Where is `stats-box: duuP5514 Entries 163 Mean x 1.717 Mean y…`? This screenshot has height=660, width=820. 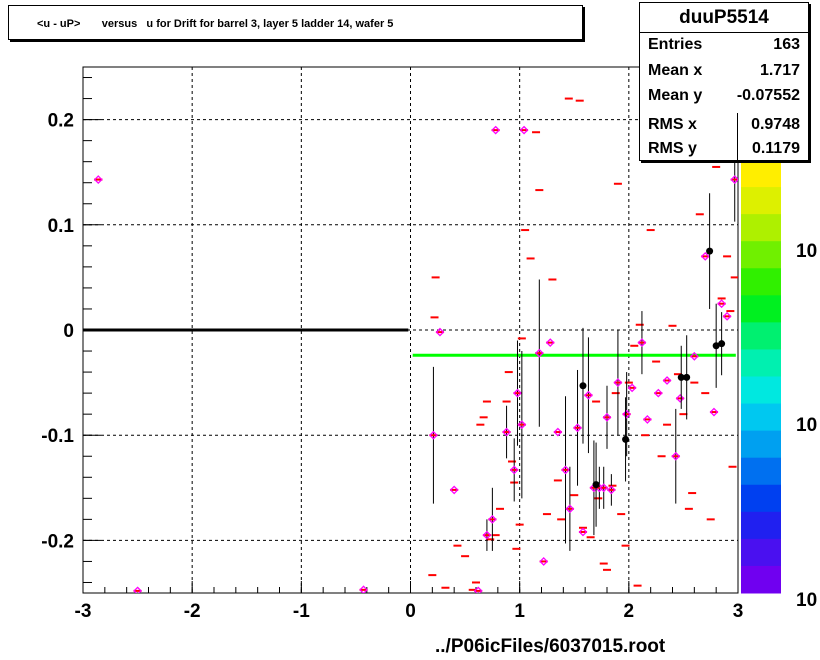 stats-box: duuP5514 Entries 163 Mean x 1.717 Mean y… is located at coordinates (724, 81).